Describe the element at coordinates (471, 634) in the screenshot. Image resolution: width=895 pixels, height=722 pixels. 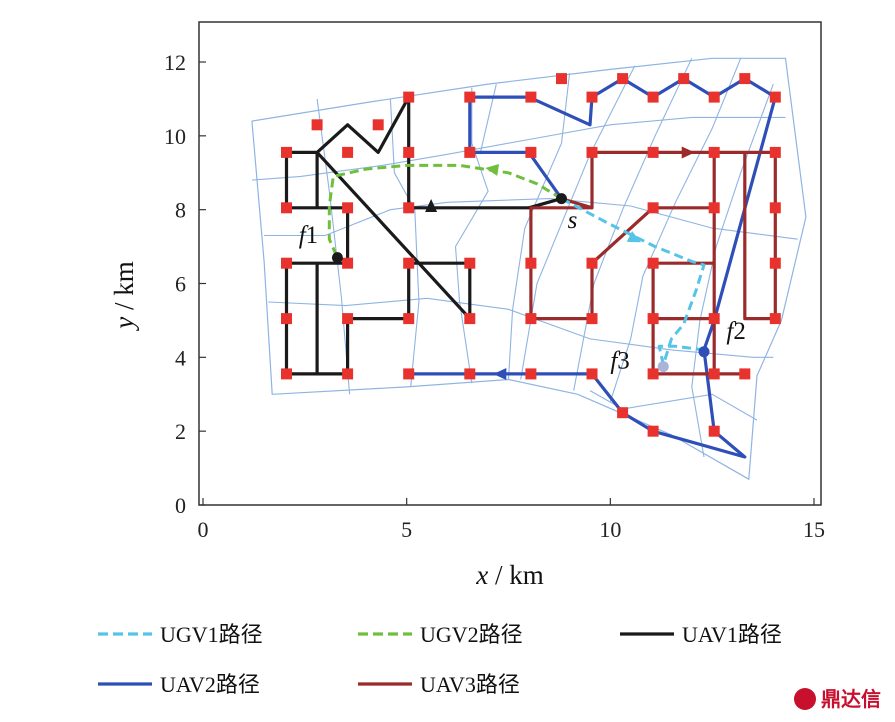
I see `legend-label-1: UGV2路径` at that location.